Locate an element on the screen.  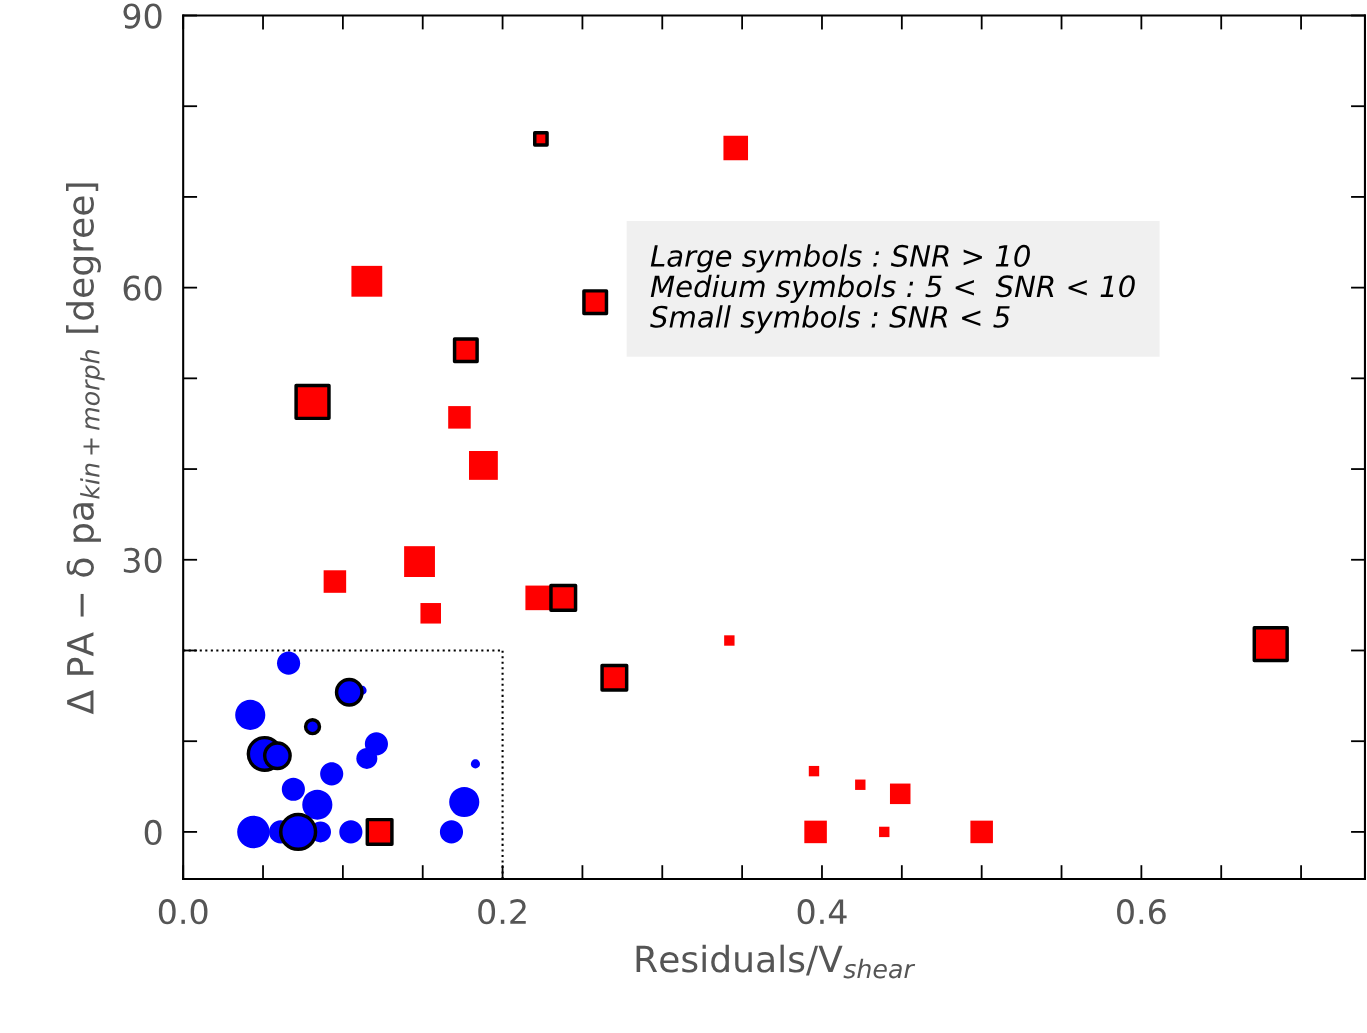
x-tick-label: 0.2 is located at coordinates (502, 912).